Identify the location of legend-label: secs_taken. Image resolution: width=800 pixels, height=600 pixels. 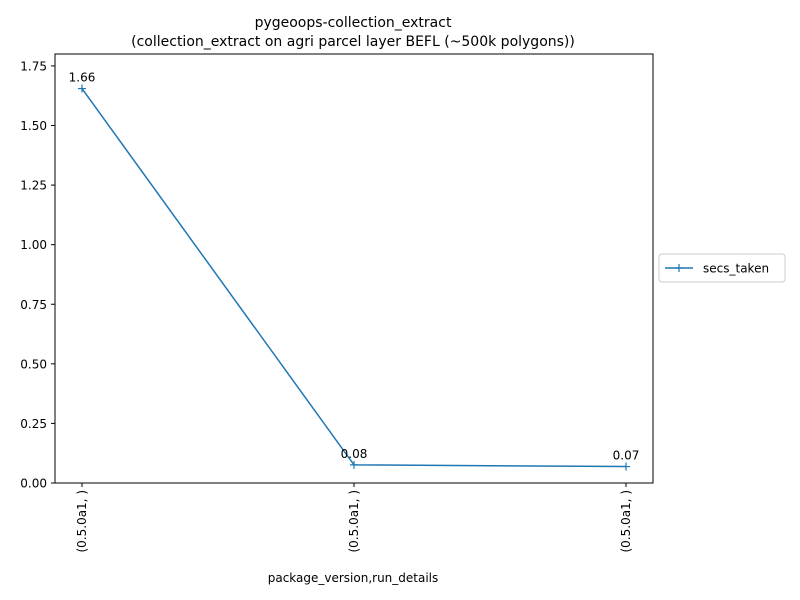
(736, 269).